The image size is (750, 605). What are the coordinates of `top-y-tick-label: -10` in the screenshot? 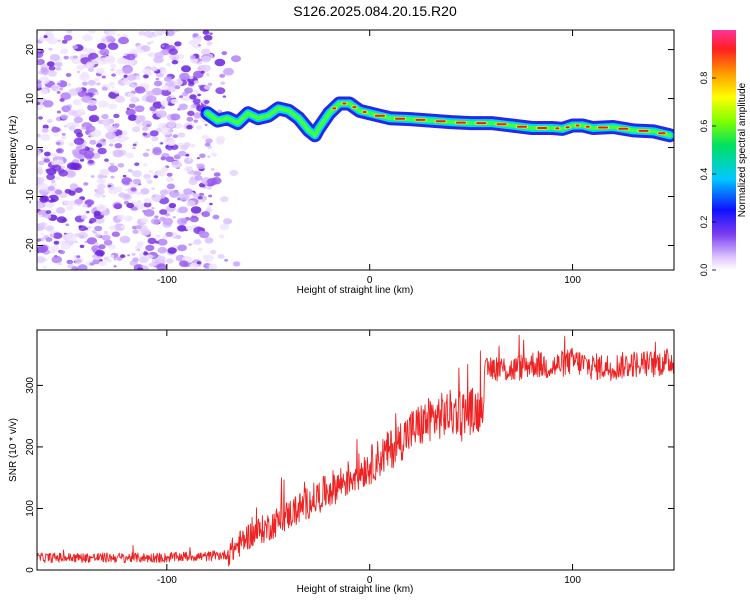 It's located at (30, 196).